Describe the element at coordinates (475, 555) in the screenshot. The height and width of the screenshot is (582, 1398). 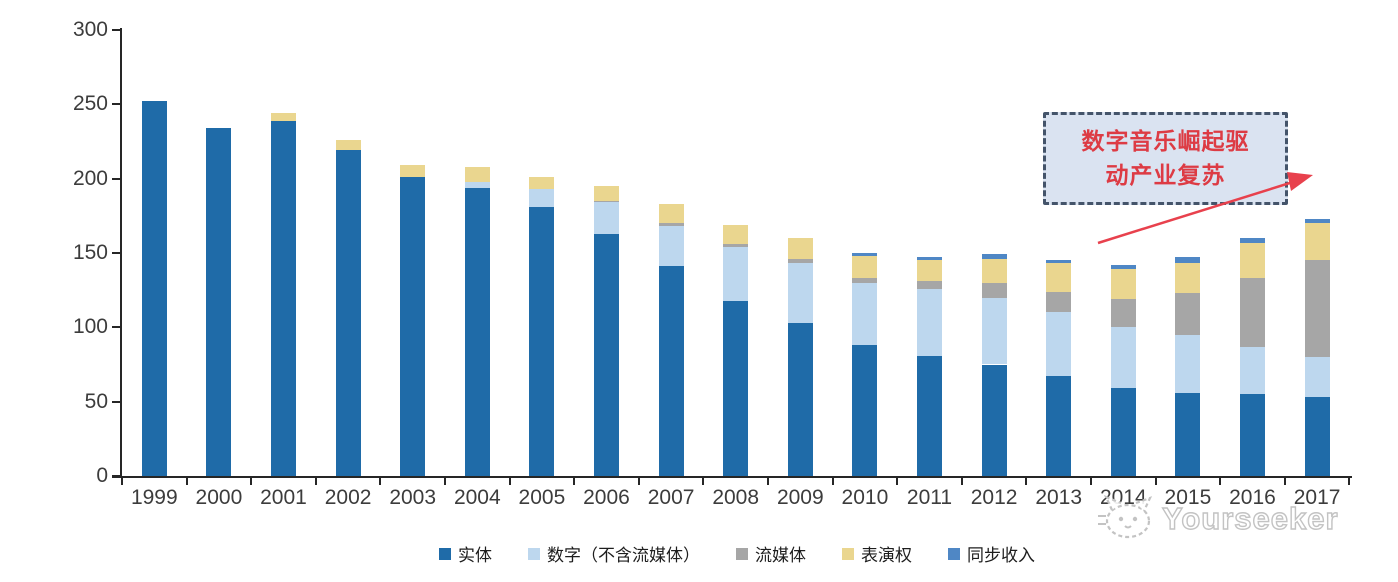
I see `legend-label: 实体` at that location.